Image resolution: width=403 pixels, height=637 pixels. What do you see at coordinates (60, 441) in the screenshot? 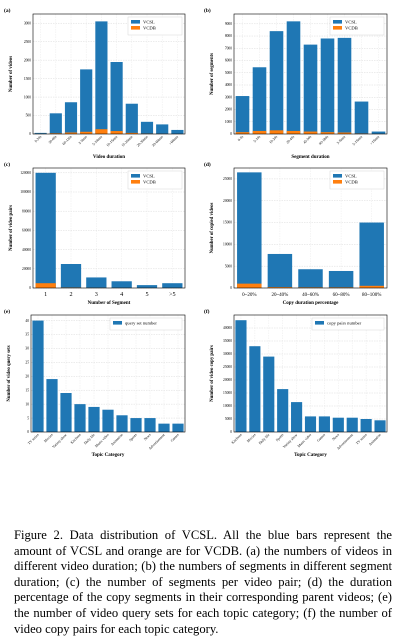
I see `x-tick-label: Variety show` at bounding box center [60, 441].